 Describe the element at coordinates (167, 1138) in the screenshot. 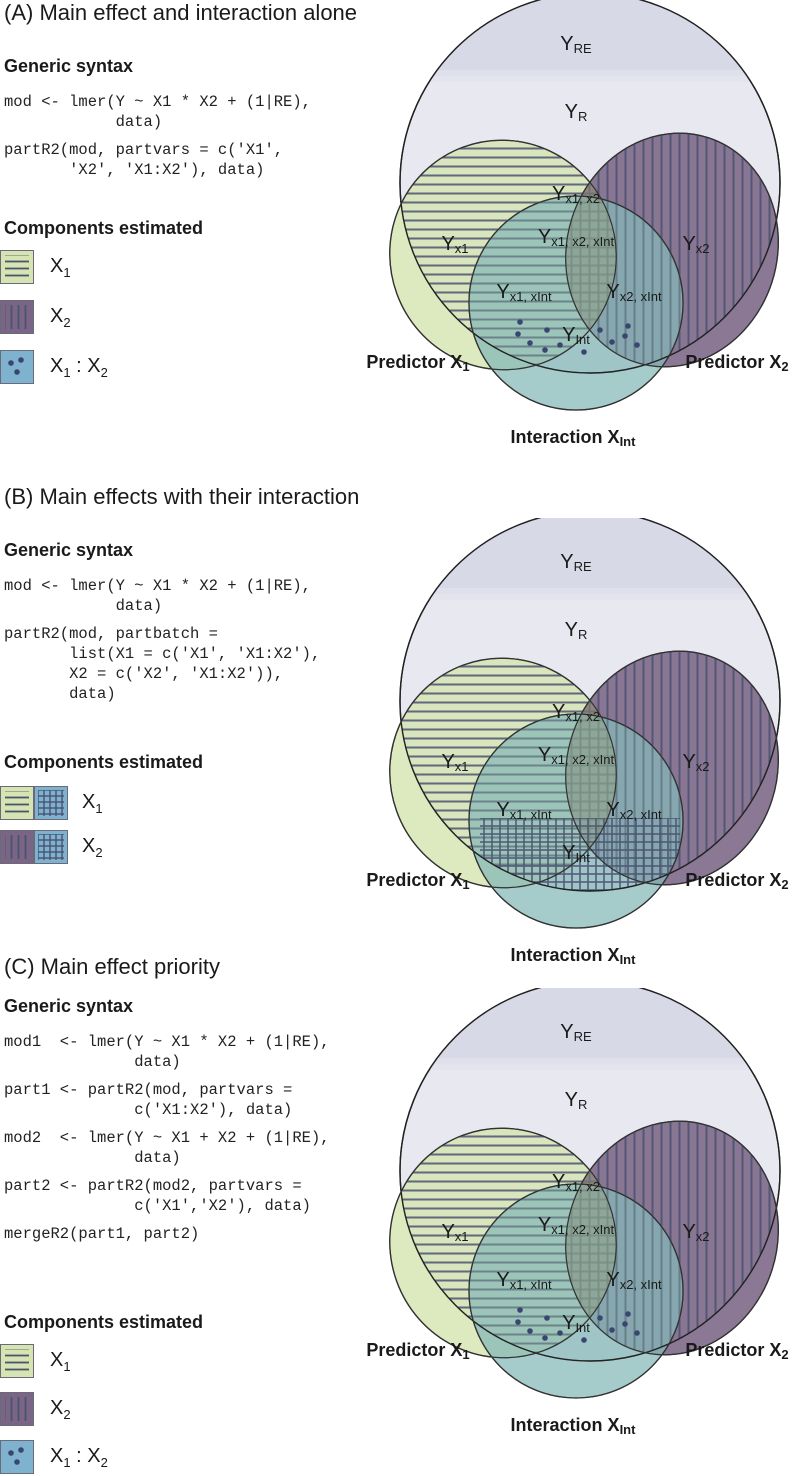

I see `code-line: mod2 <- lmer(Y ~ X1 + X2 + (1|RE),` at that location.